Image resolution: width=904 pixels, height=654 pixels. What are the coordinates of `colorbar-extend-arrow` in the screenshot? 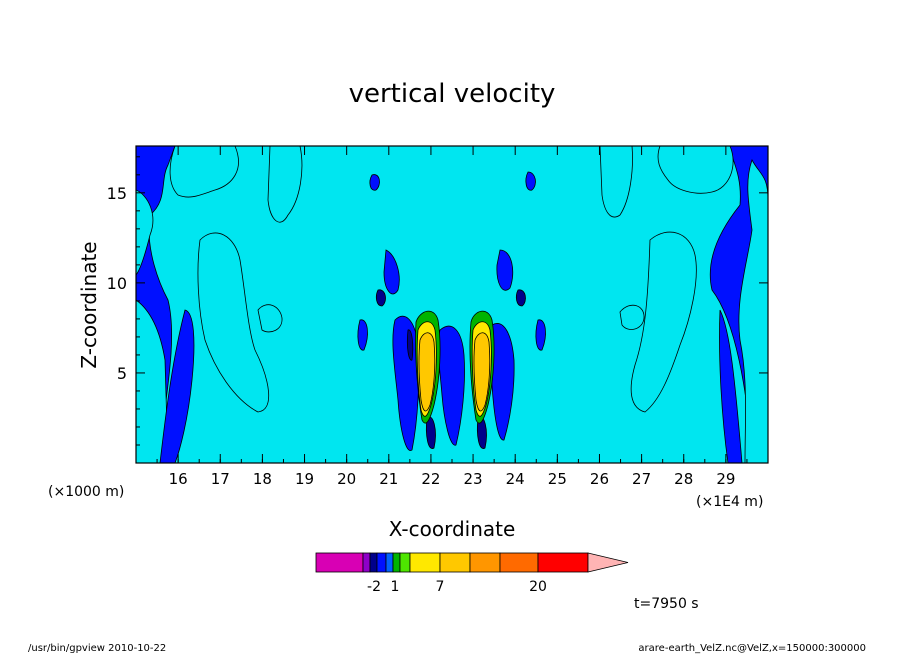 It's located at (608, 562).